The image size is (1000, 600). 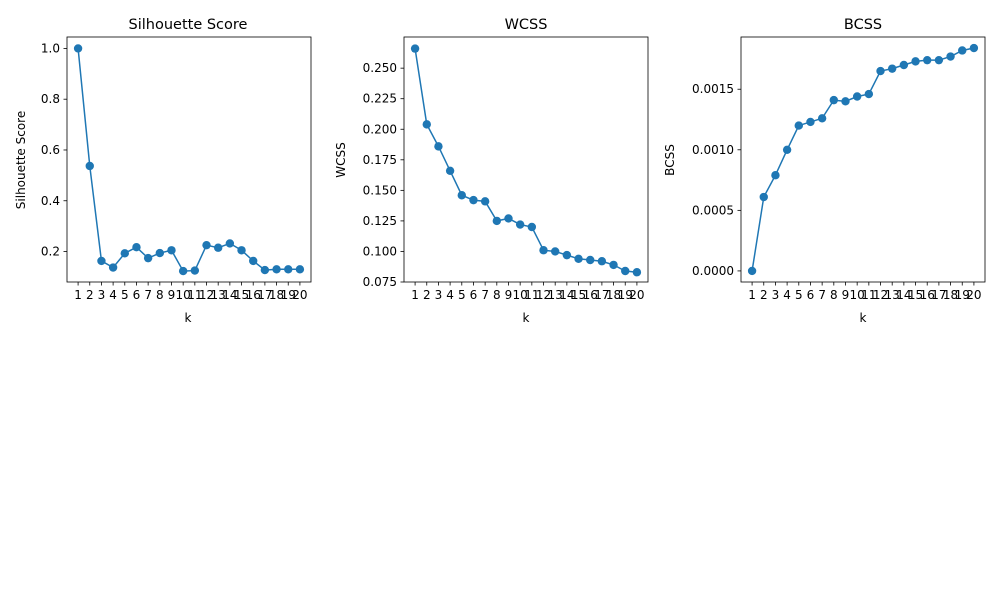 What do you see at coordinates (50, 99) in the screenshot?
I see `y-tick-label: 0.8` at bounding box center [50, 99].